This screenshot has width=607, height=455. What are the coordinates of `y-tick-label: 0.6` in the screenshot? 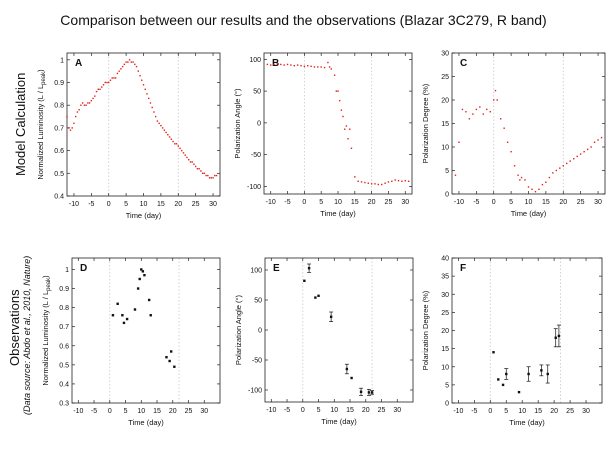 It's located at (64, 346).